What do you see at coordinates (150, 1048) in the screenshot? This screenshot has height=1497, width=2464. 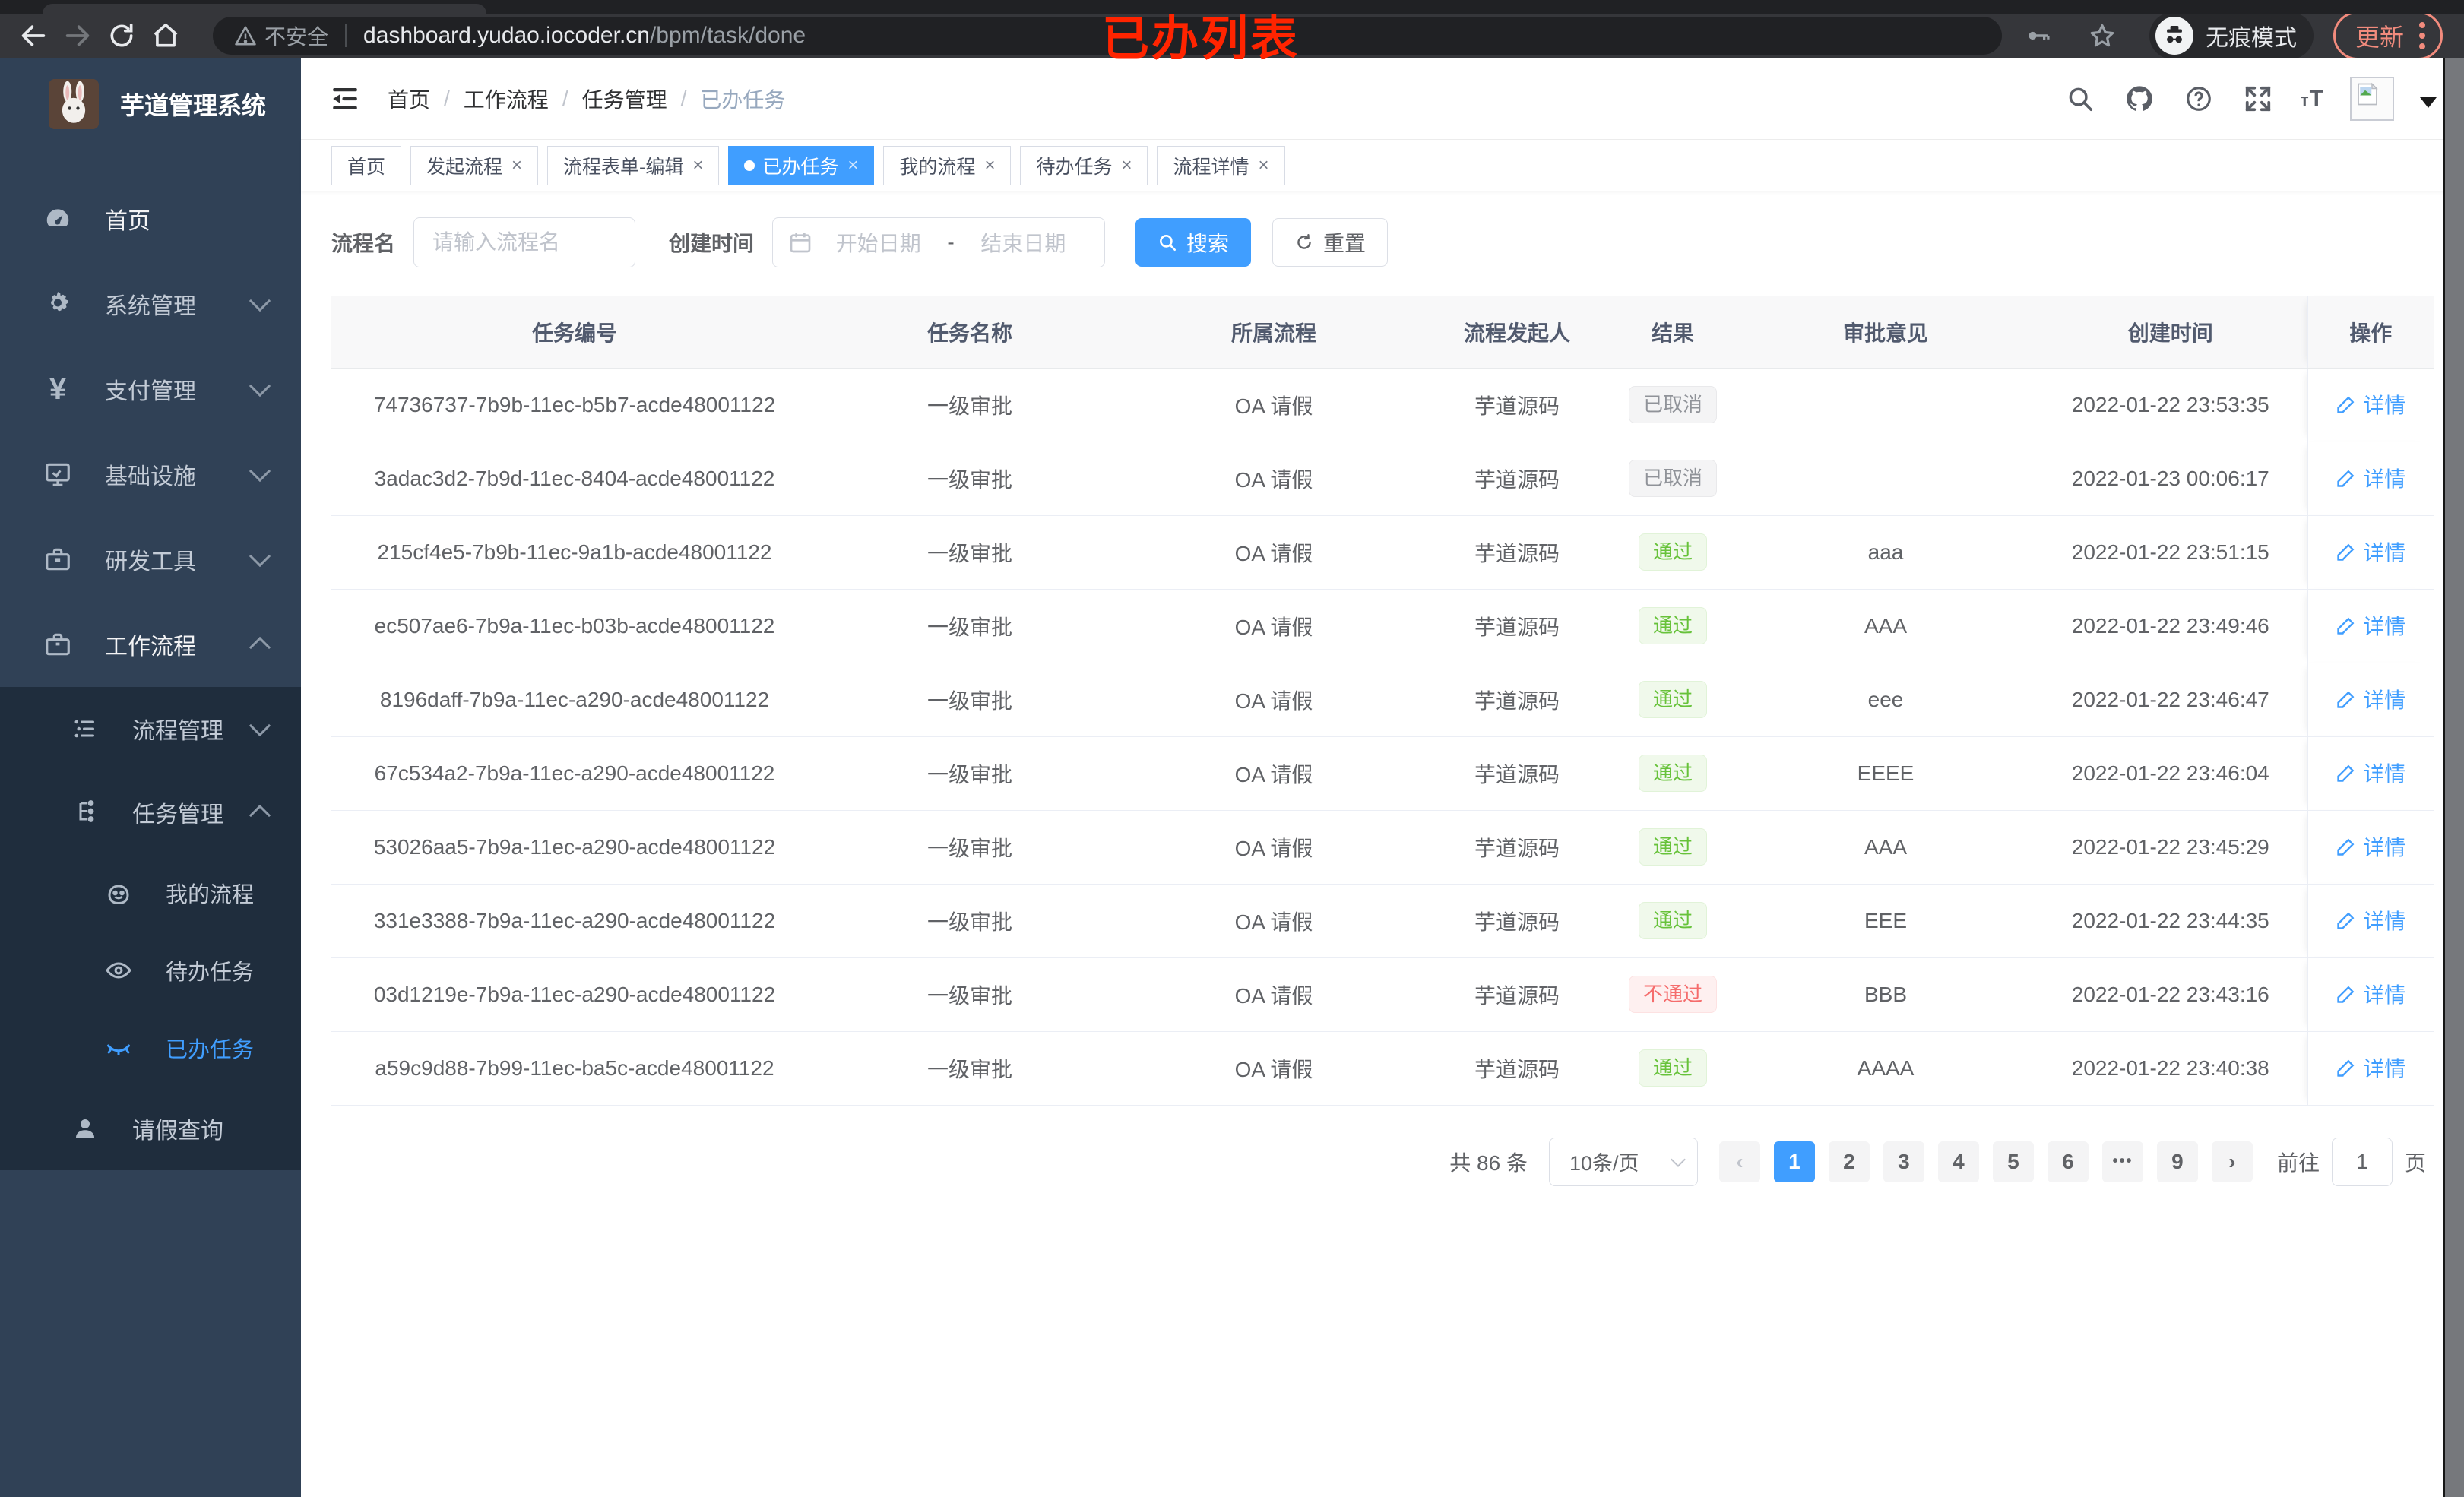 I see `sidebar-item-done-tasks: 已办任务` at bounding box center [150, 1048].